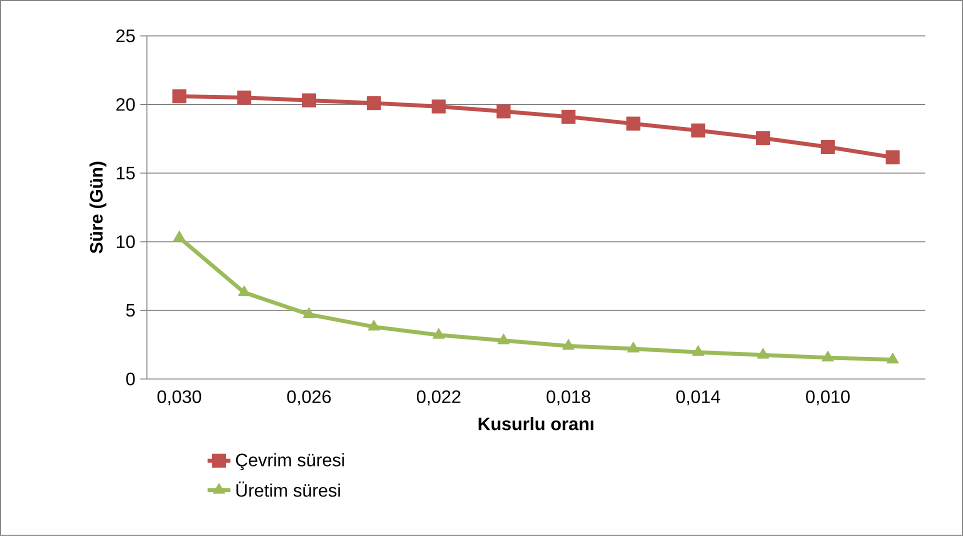 The image size is (963, 536). What do you see at coordinates (125, 173) in the screenshot?
I see `y-tick-label: 15` at bounding box center [125, 173].